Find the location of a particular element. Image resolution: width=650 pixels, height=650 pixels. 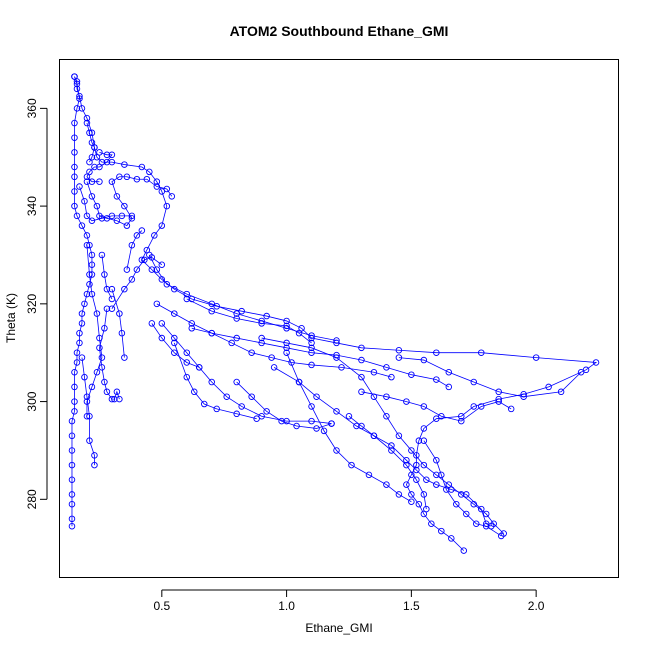

y-tick-label: 320 is located at coordinates (32, 304).